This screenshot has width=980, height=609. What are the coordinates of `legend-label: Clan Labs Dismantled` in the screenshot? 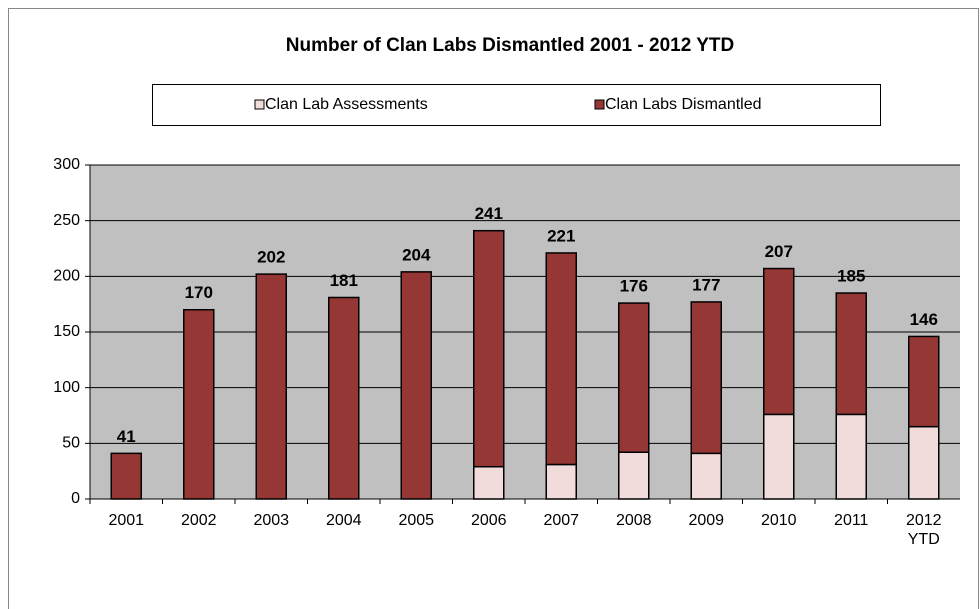 It's located at (683, 104).